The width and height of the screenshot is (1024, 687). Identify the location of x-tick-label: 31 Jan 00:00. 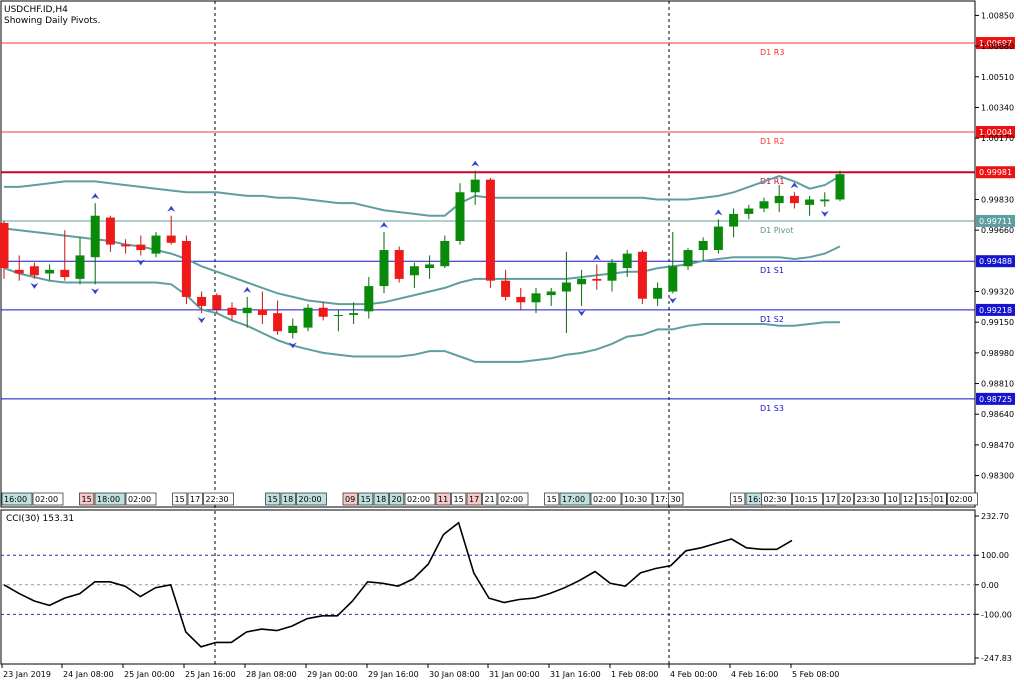
(514, 674).